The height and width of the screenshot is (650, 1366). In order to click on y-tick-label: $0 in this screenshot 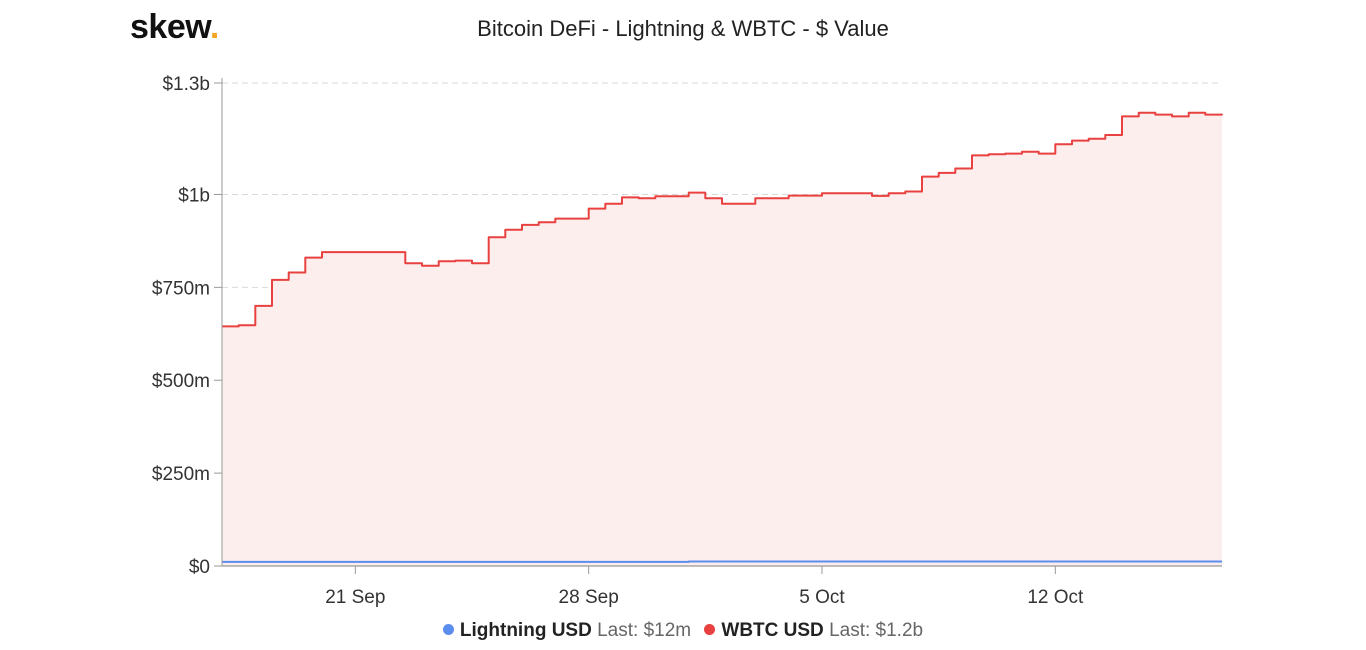, I will do `click(199, 567)`.